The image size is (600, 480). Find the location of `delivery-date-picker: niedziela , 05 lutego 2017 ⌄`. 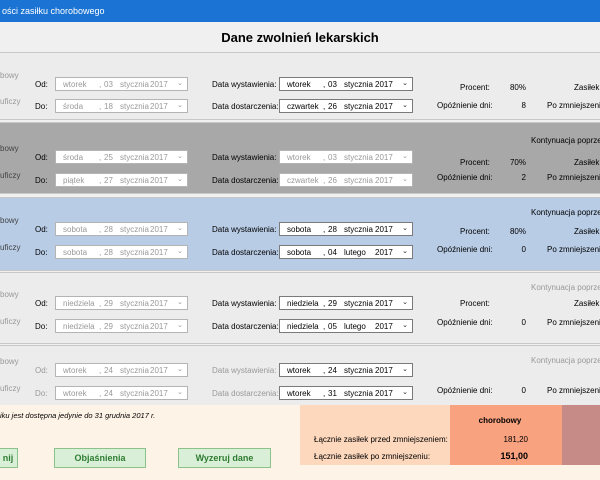

delivery-date-picker: niedziela , 05 lutego 2017 ⌄ is located at coordinates (346, 326).